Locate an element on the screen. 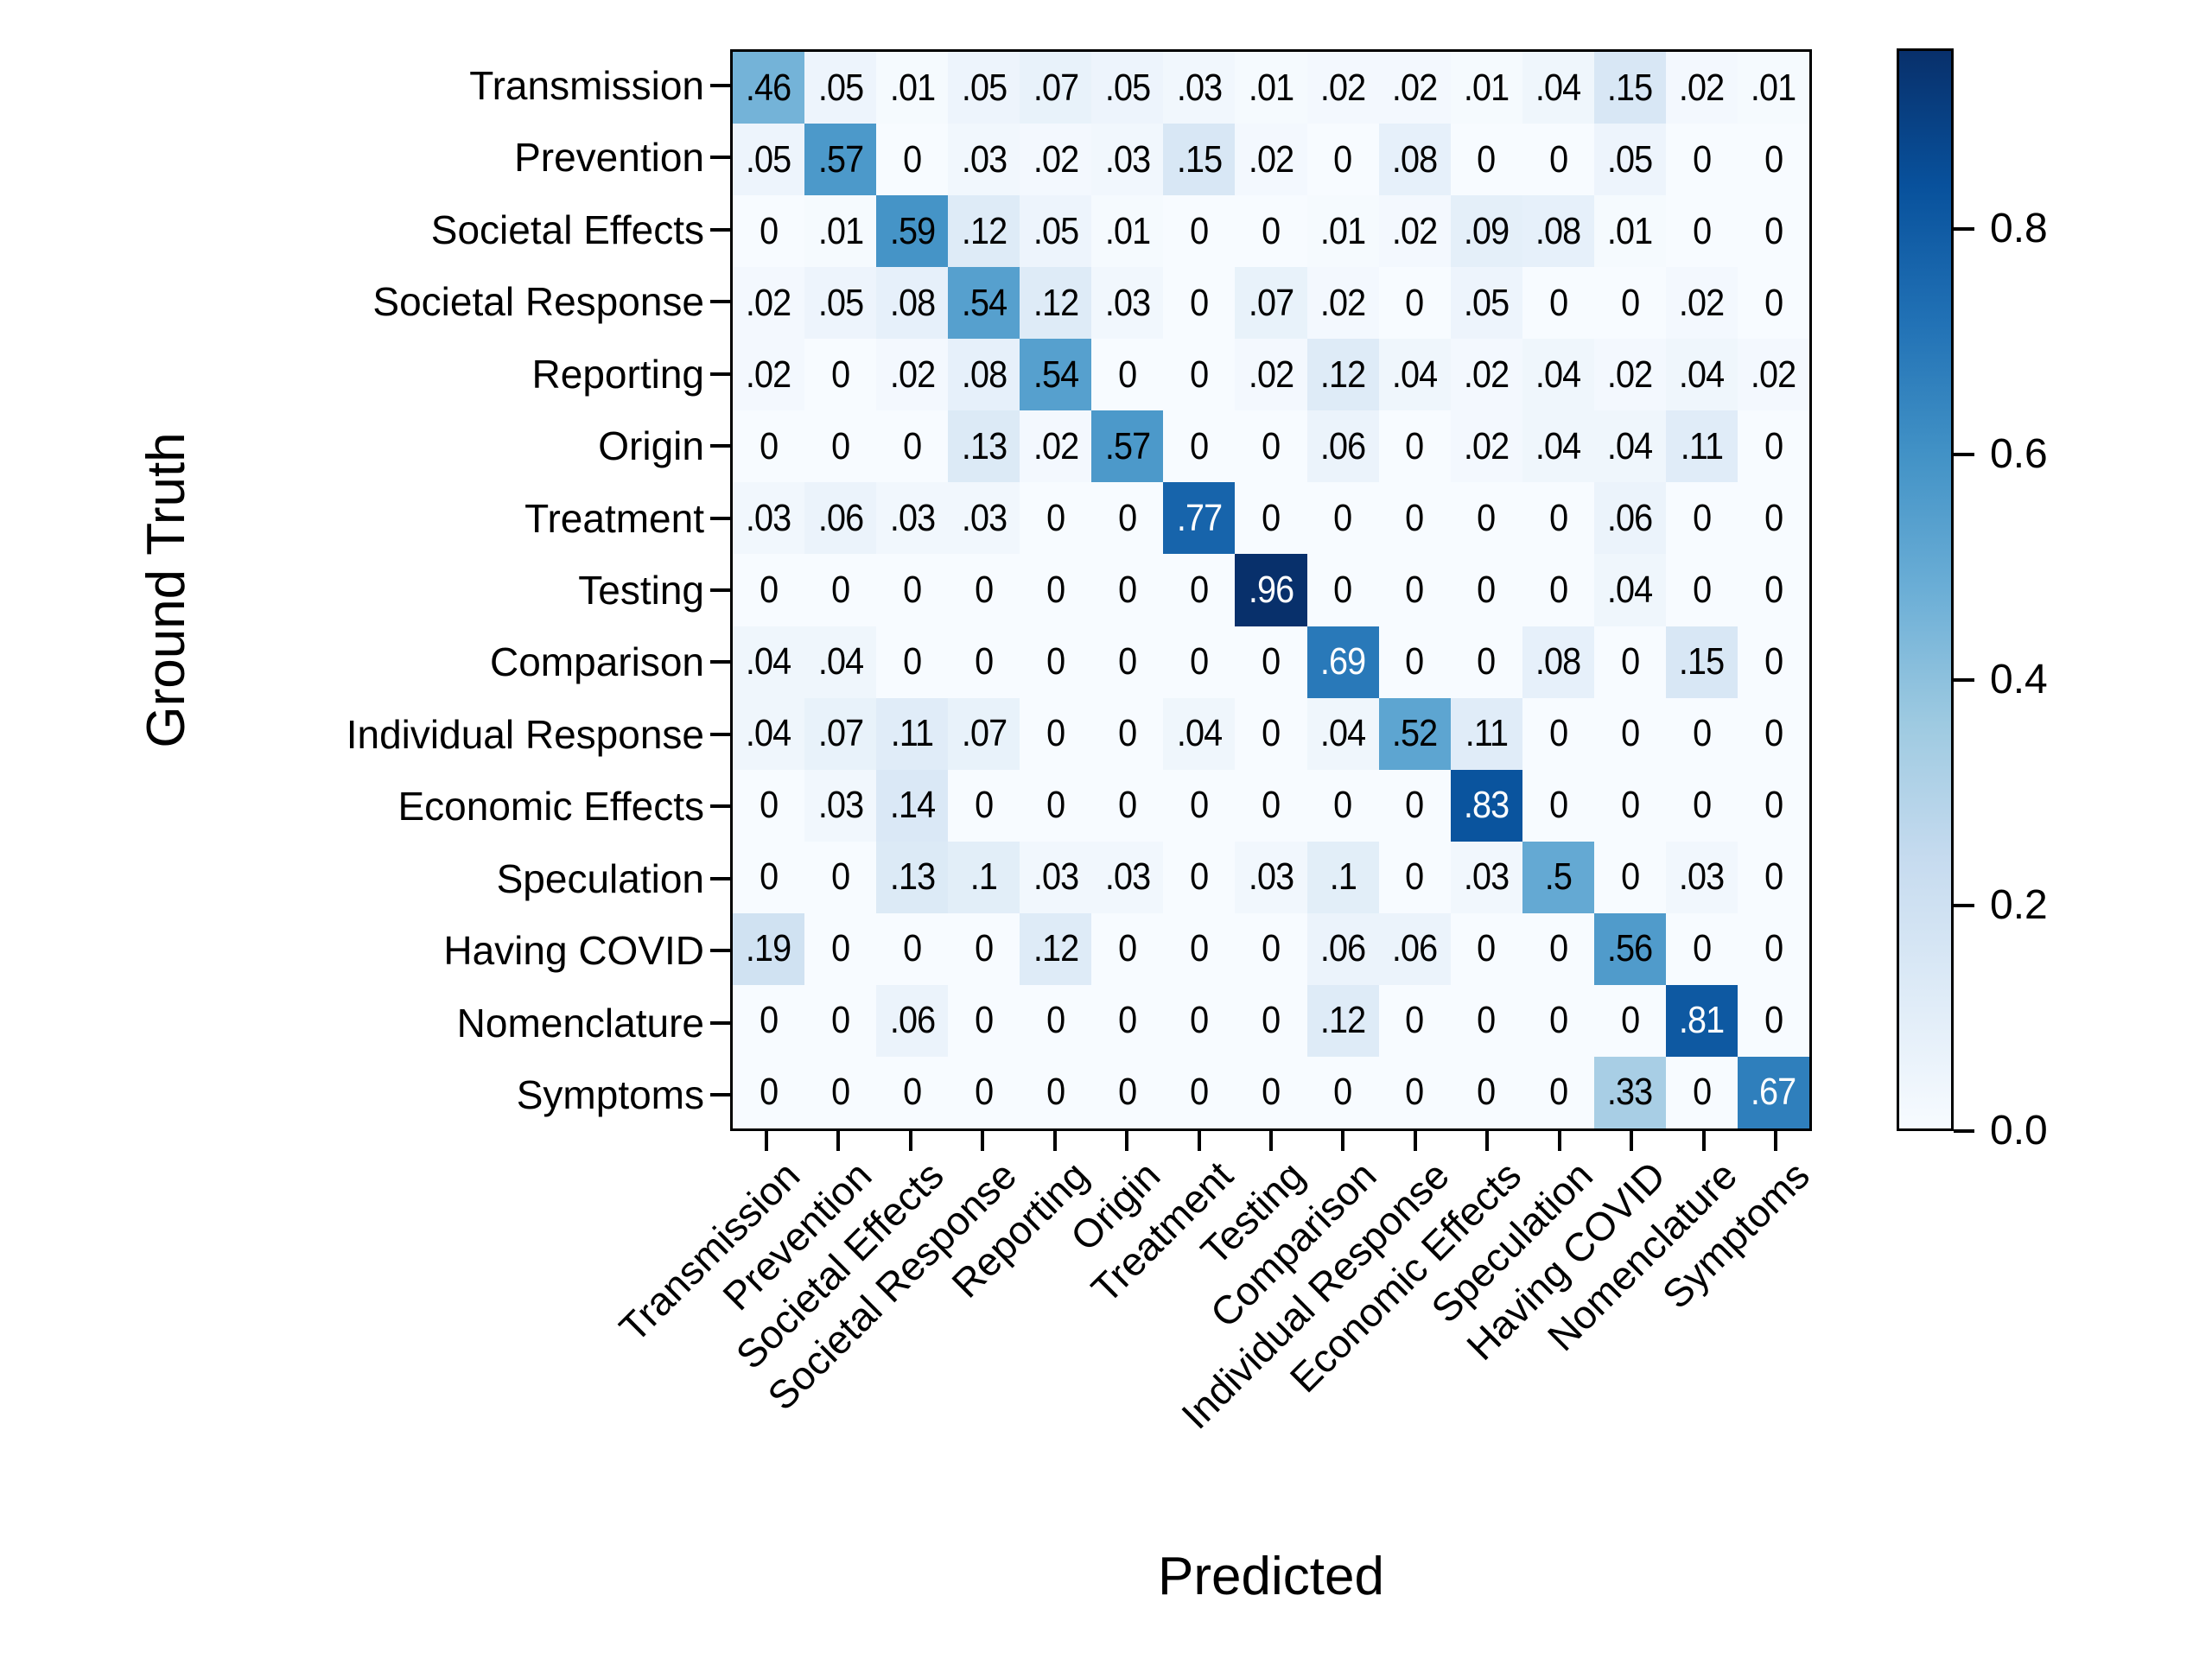 This screenshot has width=2212, height=1659. heatmap-cell: .19 is located at coordinates (769, 948).